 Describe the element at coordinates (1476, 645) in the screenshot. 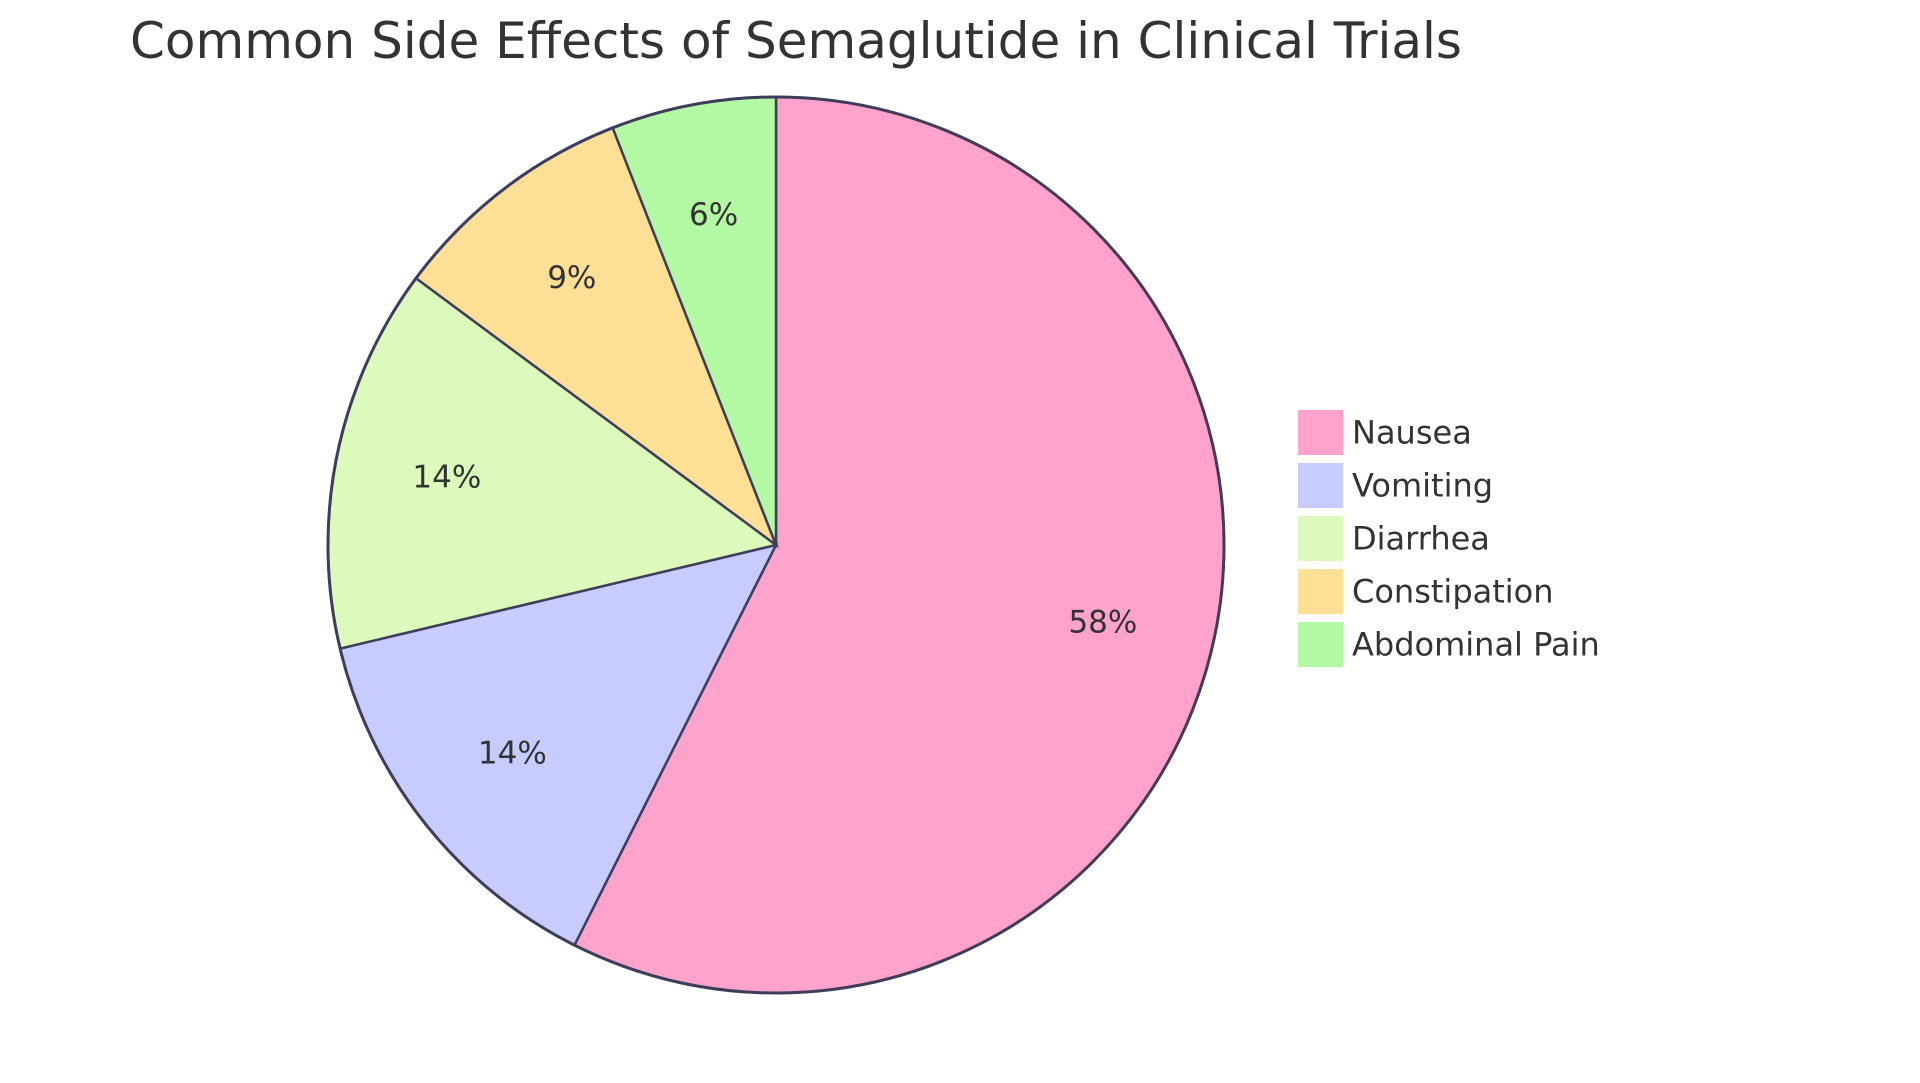

I see `legend-label-abdominal-pain: Abdominal Pain` at that location.